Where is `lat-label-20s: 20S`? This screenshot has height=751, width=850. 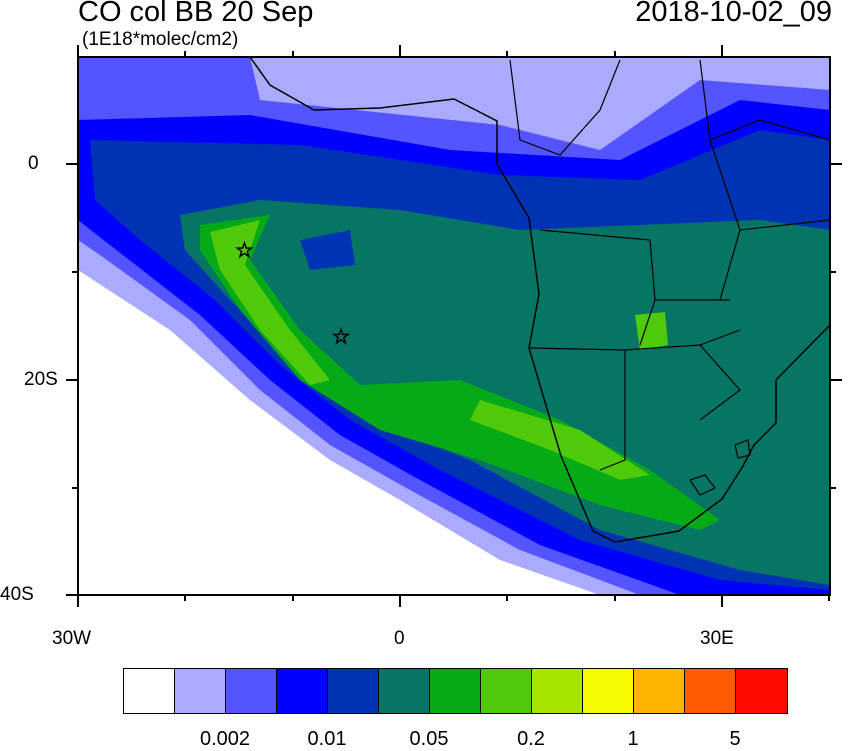 lat-label-20s: 20S is located at coordinates (41, 379).